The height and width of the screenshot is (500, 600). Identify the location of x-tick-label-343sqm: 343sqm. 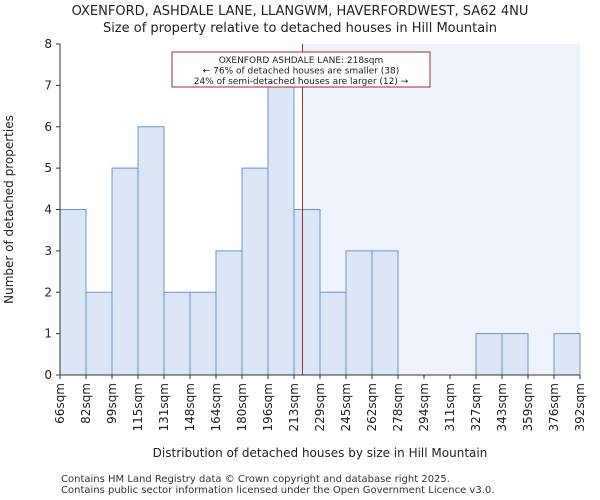
(502, 407).